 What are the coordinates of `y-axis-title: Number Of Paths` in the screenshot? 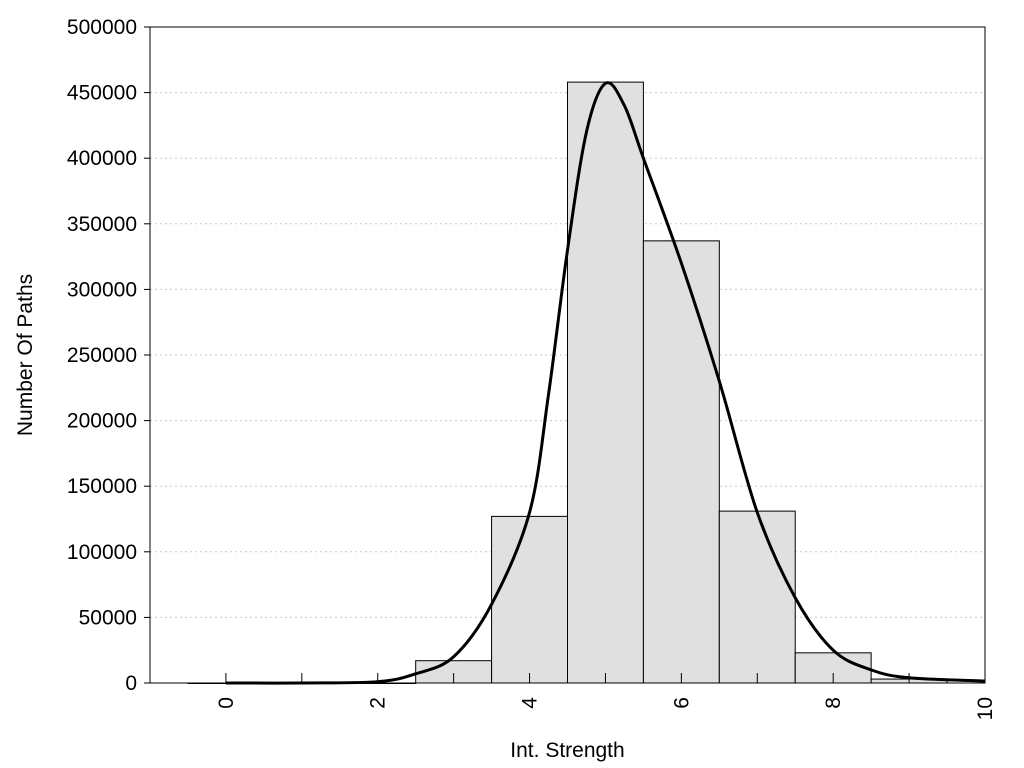 It's located at (25, 355).